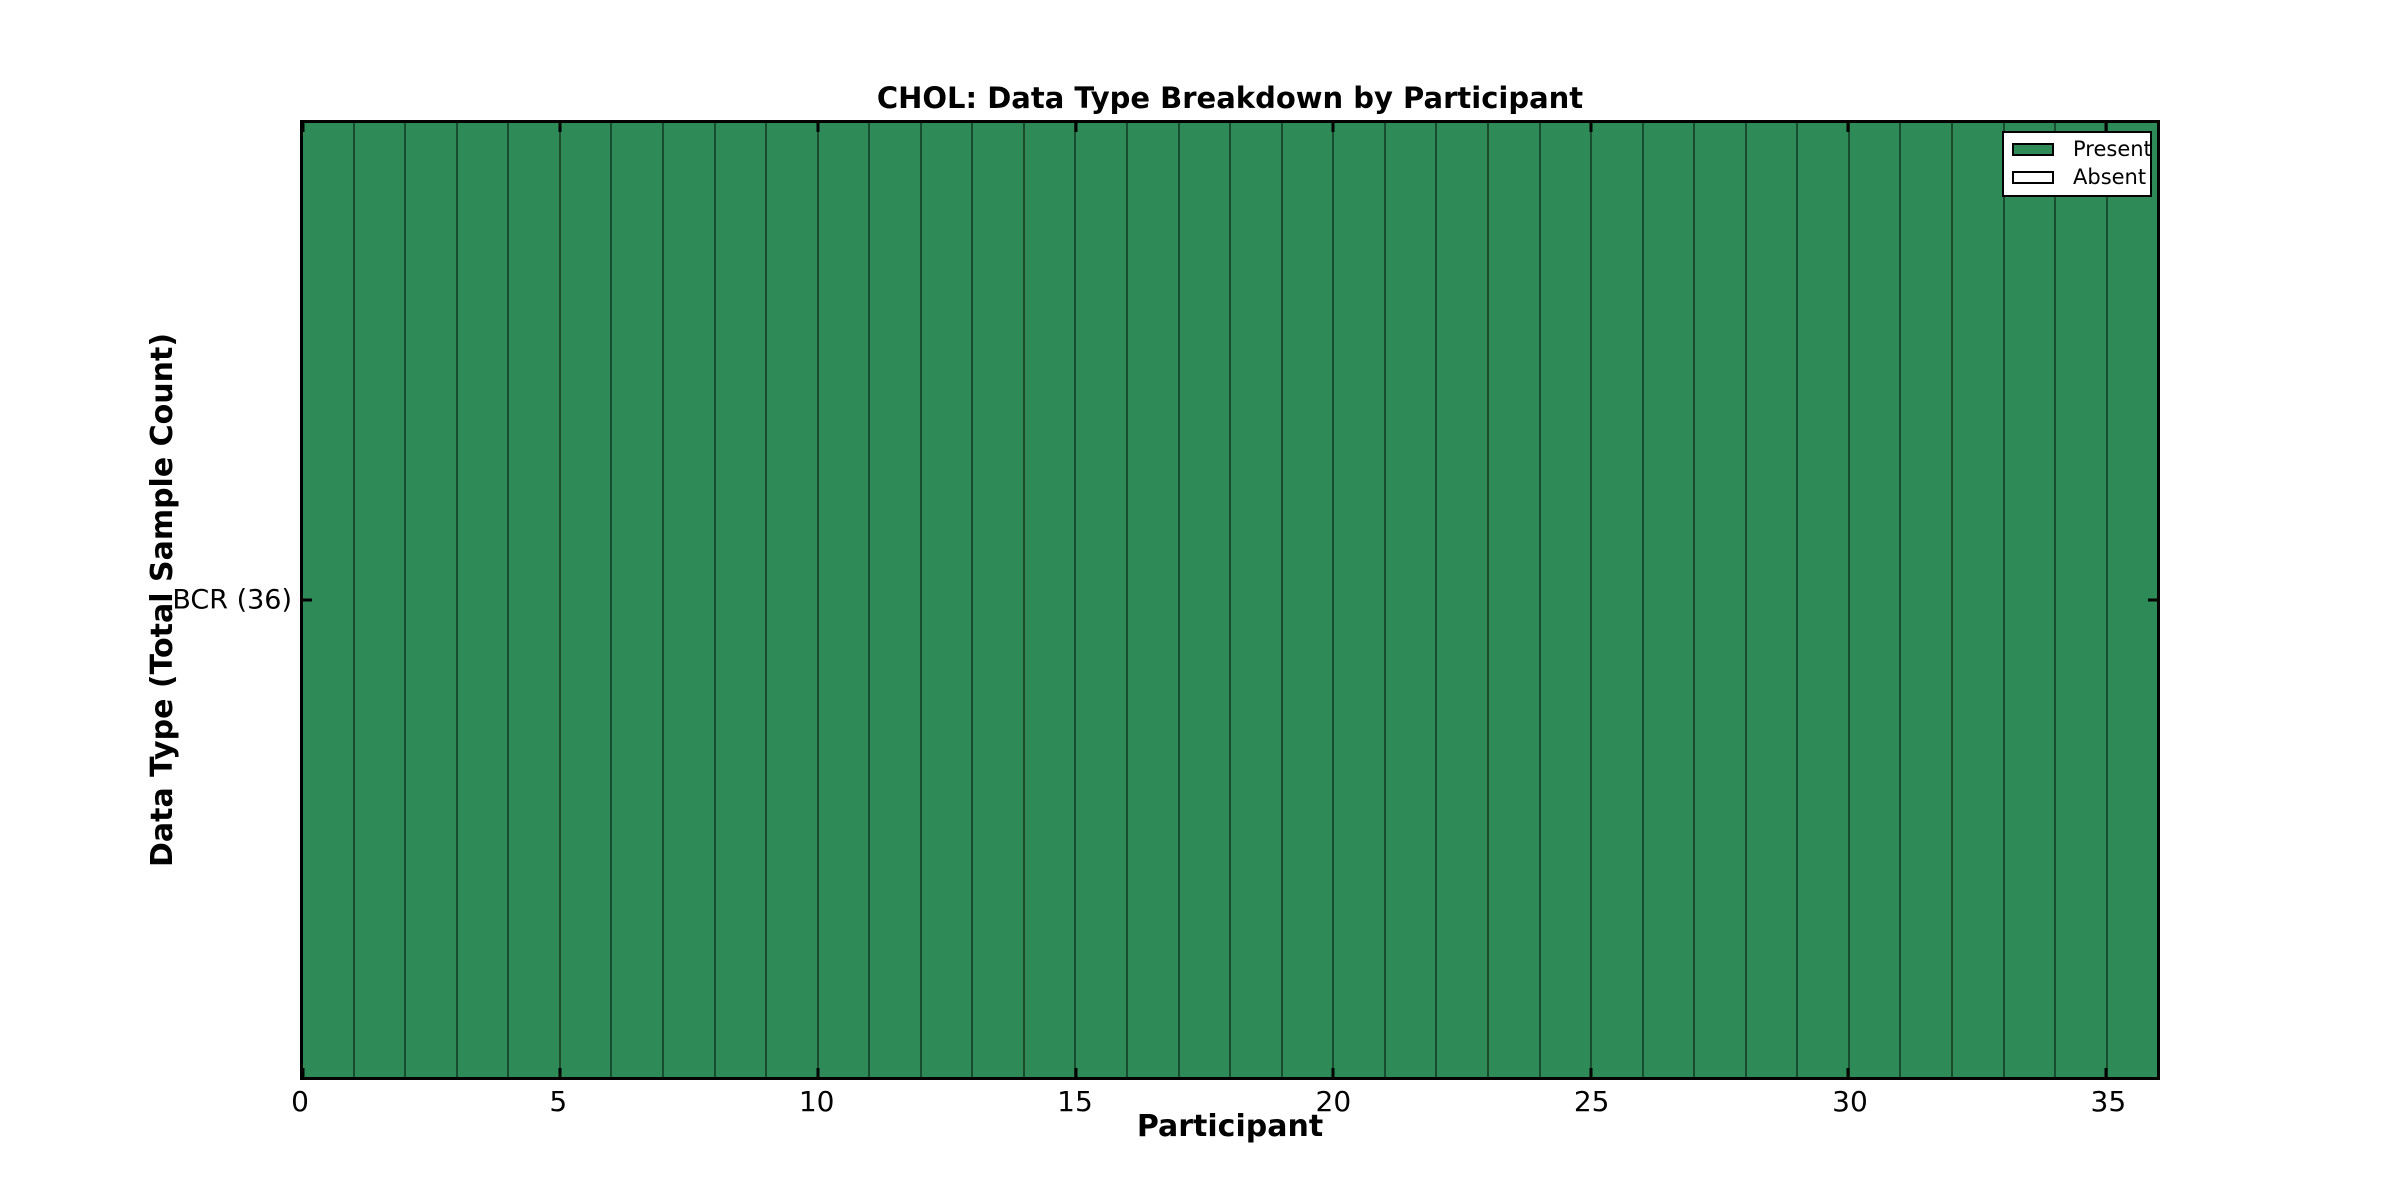 Image resolution: width=2400 pixels, height=1200 pixels. I want to click on x-tick-label: 25, so click(1591, 1101).